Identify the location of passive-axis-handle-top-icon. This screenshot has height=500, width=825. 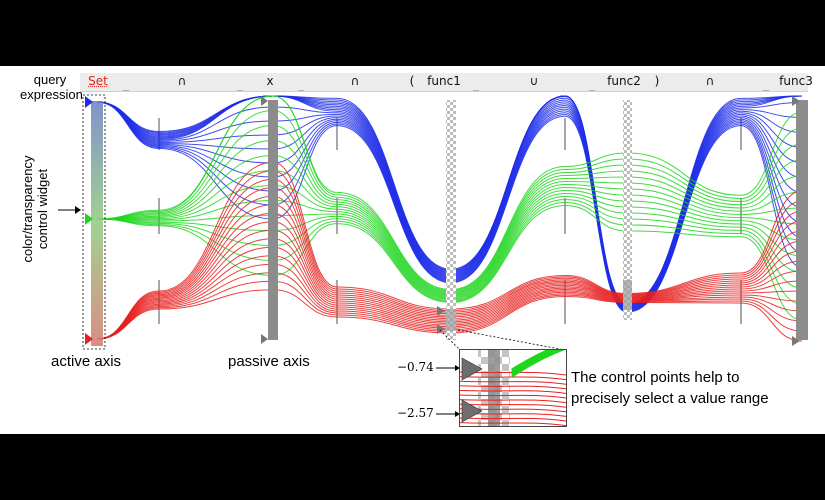
(264, 101).